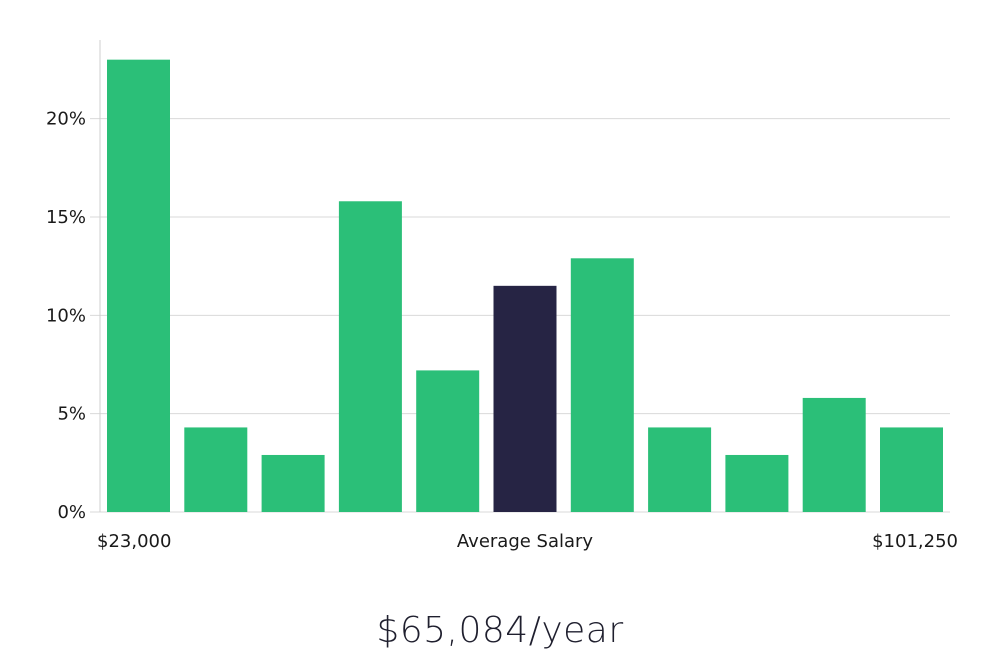  I want to click on y-tick-label: 5%, so click(71, 414).